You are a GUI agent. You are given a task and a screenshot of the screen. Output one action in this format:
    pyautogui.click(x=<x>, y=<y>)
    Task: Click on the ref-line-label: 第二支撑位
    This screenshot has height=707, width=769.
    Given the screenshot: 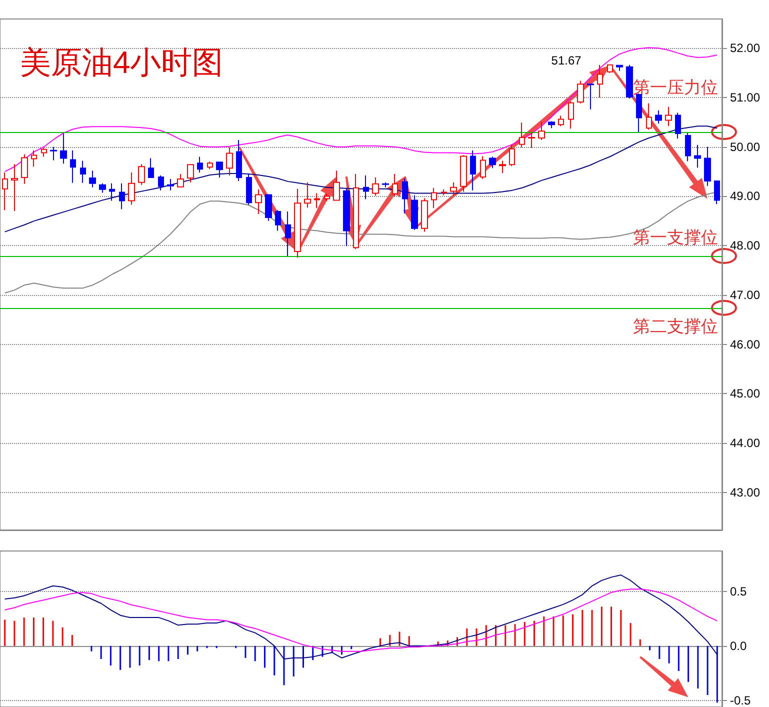 What is the action you would take?
    pyautogui.click(x=675, y=326)
    